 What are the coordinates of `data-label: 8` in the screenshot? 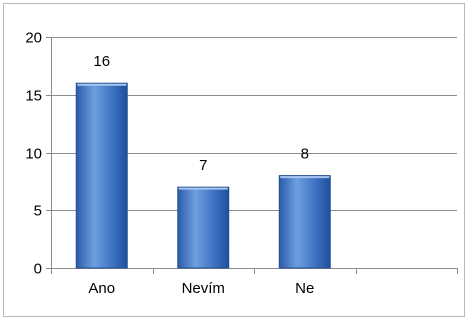 It's located at (305, 154).